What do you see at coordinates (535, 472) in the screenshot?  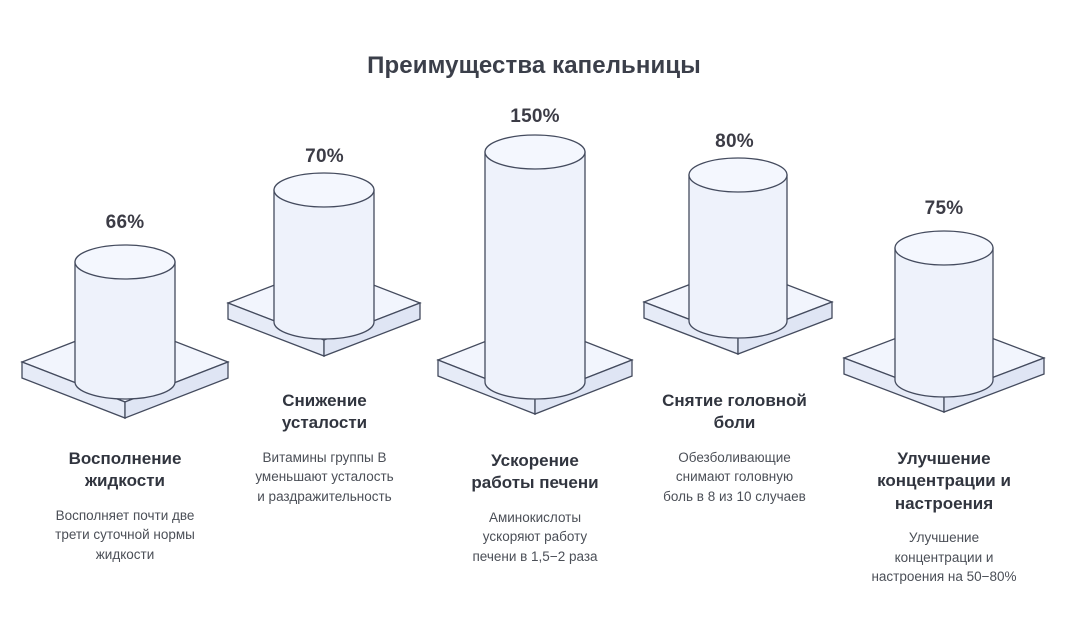 I see `column-heading-3: Ускорение работы печени` at bounding box center [535, 472].